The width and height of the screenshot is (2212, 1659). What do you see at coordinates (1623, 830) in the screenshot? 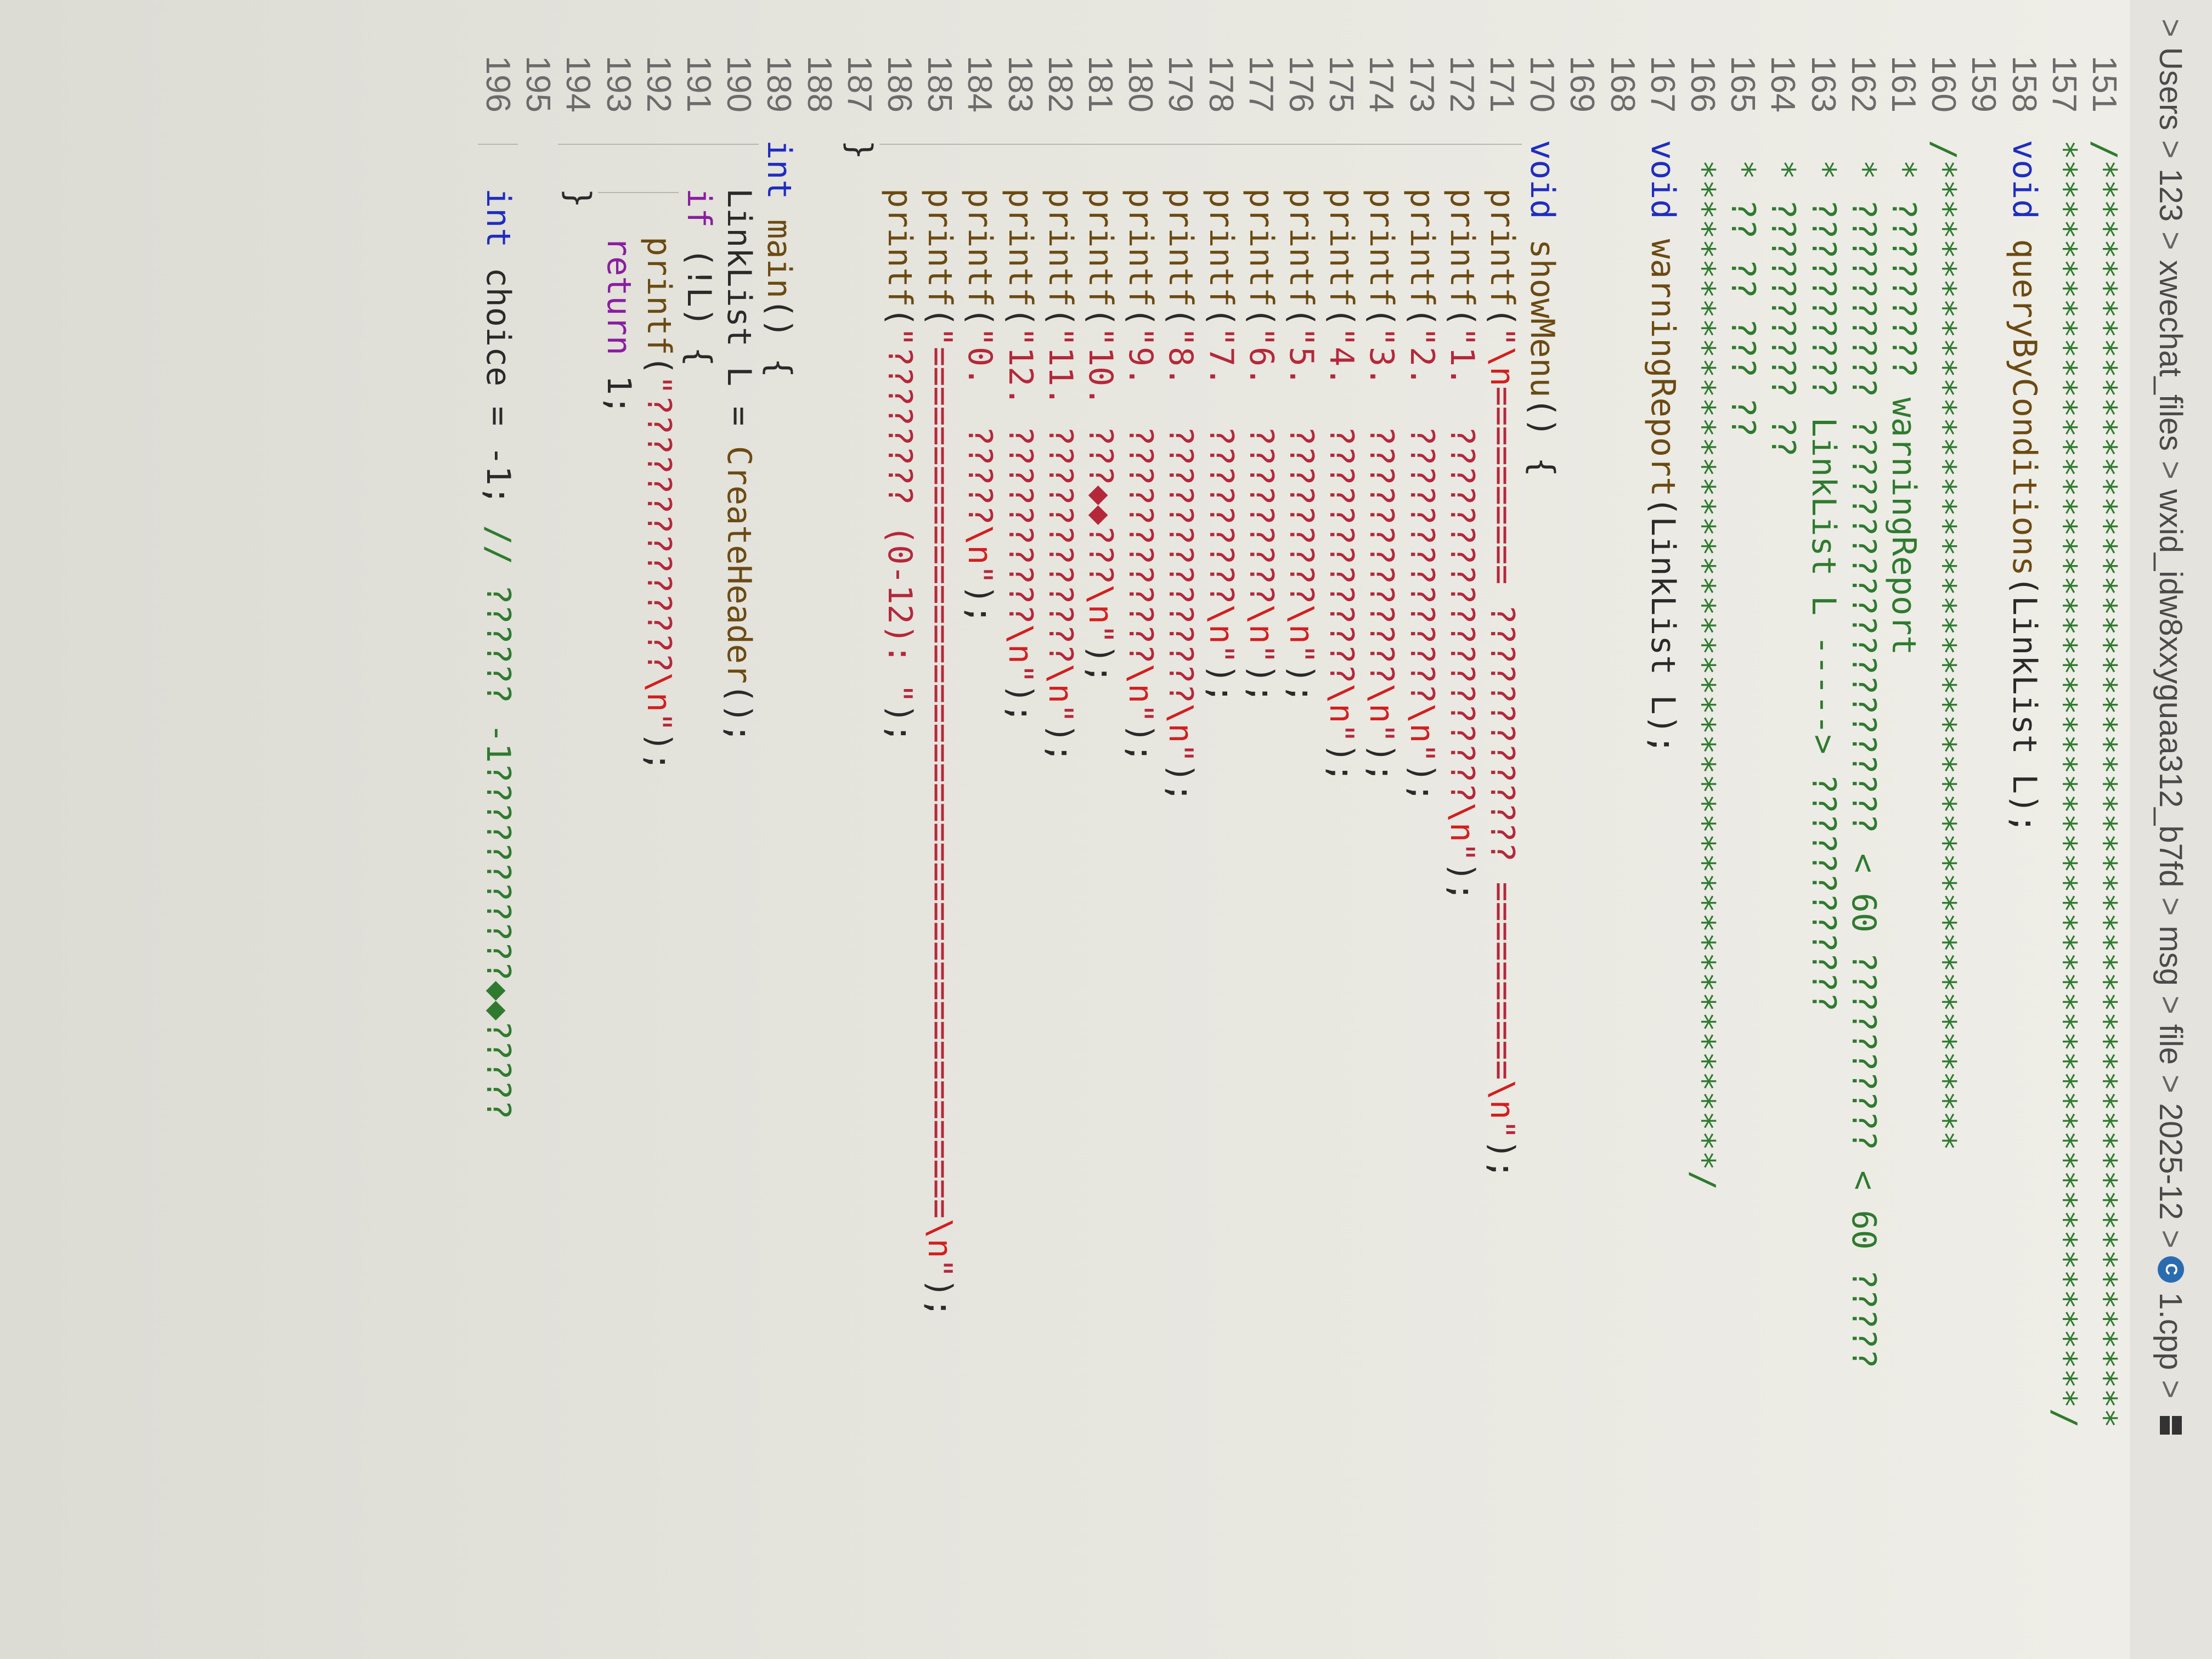
I see `code-line: 168` at bounding box center [1623, 830].